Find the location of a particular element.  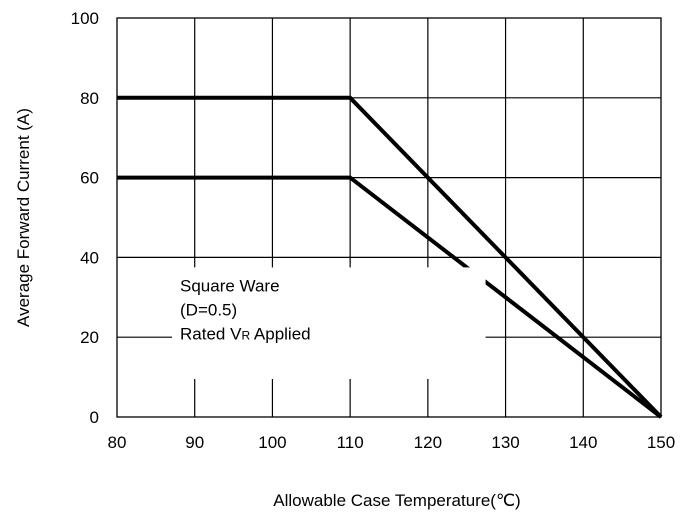

annotation-line-2: (D=0.5) is located at coordinates (208, 309).